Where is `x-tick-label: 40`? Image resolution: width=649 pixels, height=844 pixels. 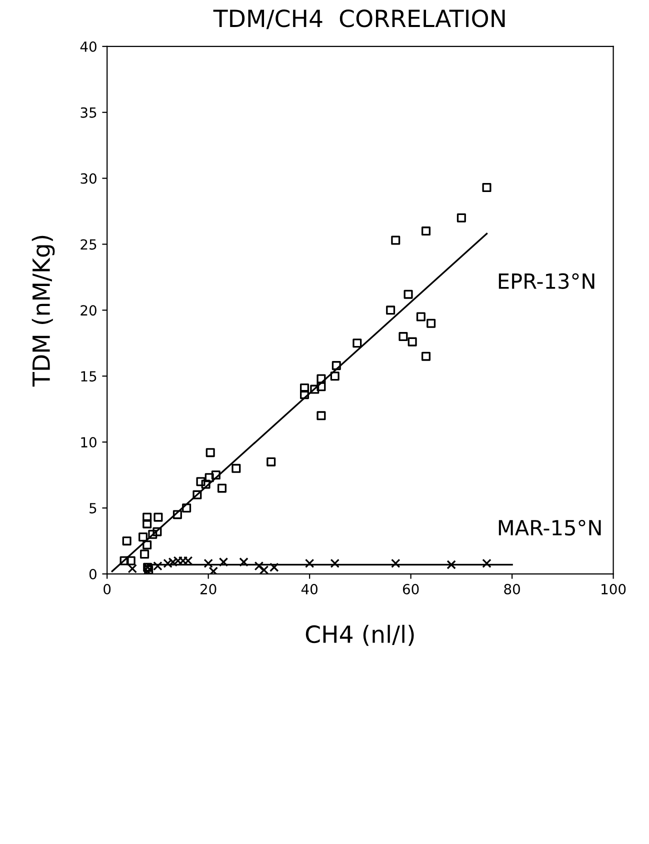 x-tick-label: 40 is located at coordinates (309, 589).